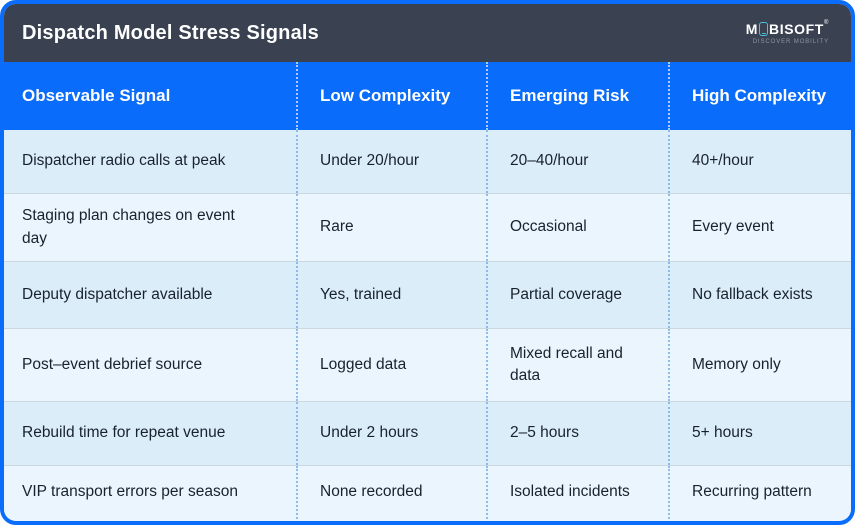 The width and height of the screenshot is (855, 525). I want to click on cell-emerging: Isolated incidents, so click(577, 492).